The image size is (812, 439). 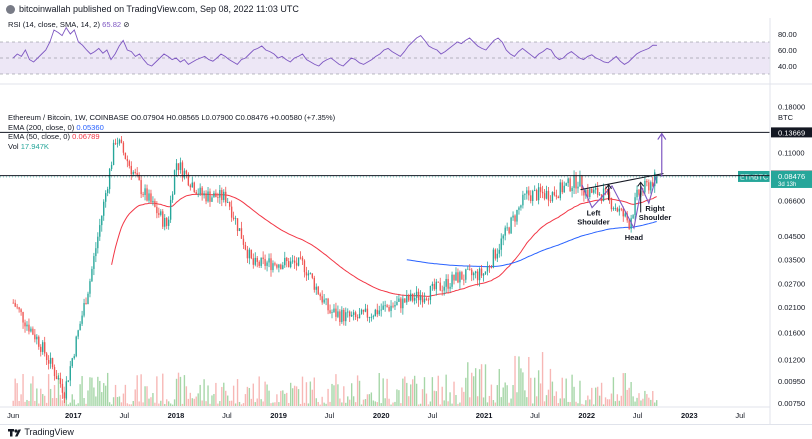 What do you see at coordinates (594, 212) in the screenshot?
I see `left-shoulder-label-line: Left` at bounding box center [594, 212].